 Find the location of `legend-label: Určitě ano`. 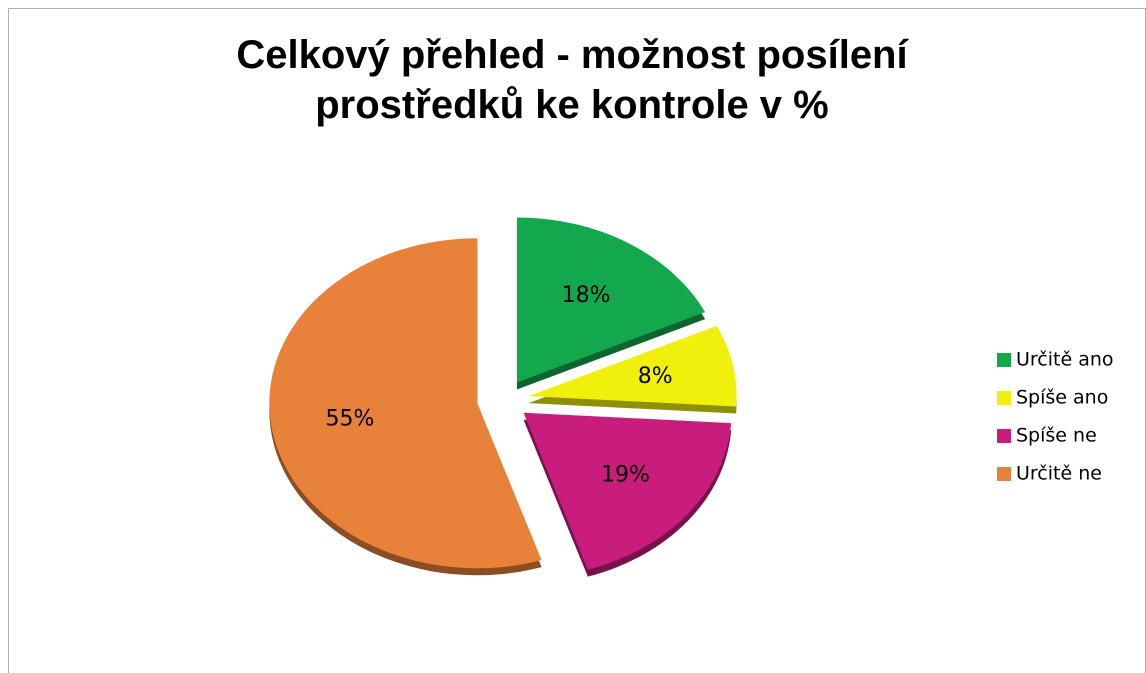

legend-label: Určitě ano is located at coordinates (1065, 360).